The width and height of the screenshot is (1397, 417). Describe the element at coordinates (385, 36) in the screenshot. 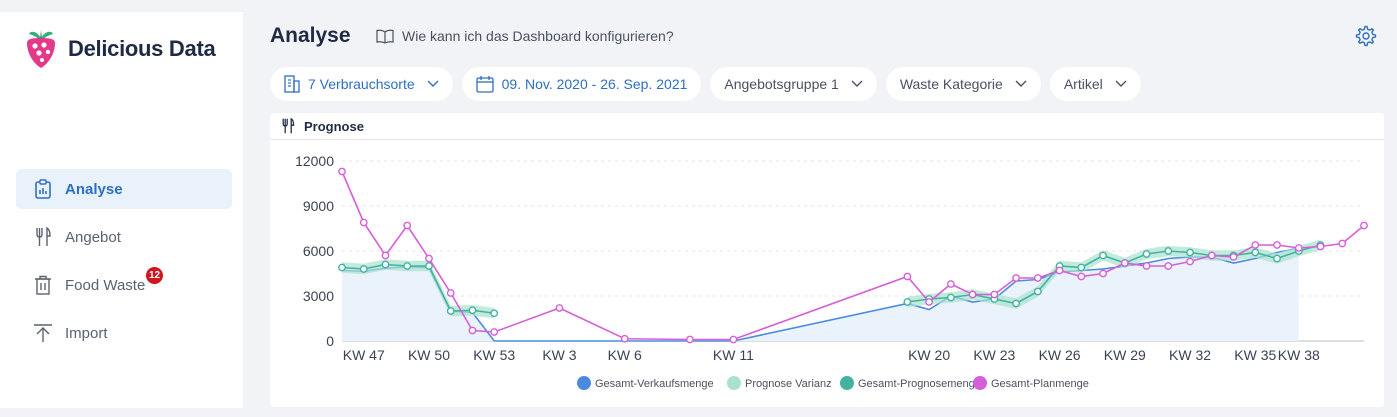

I see `book-icon` at that location.